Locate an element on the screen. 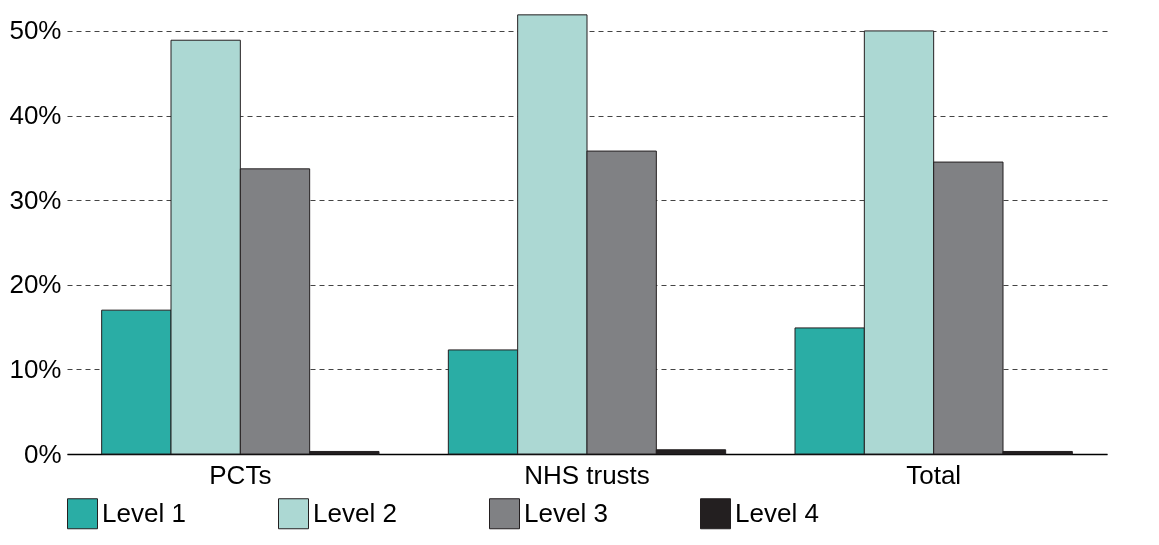  legend-label: Level 2 is located at coordinates (355, 512).